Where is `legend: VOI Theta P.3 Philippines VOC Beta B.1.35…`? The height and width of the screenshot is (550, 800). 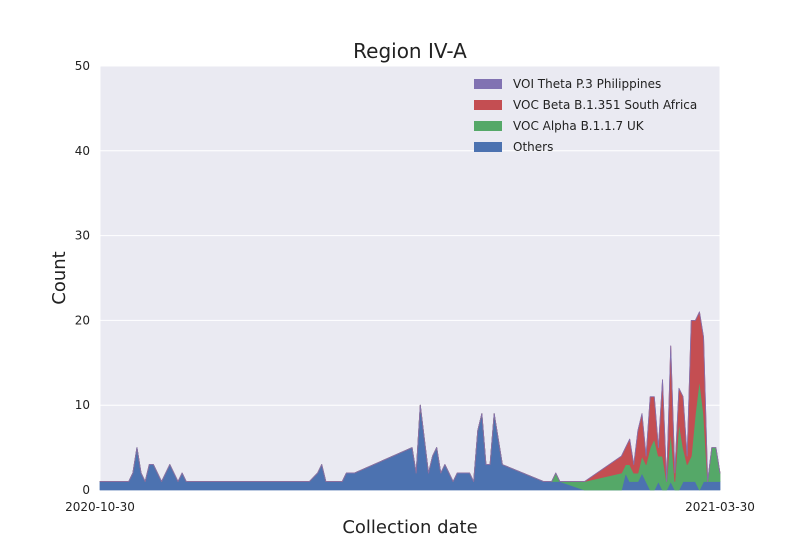
legend: VOI Theta P.3 Philippines VOC Beta B.1.35… is located at coordinates (585, 115).